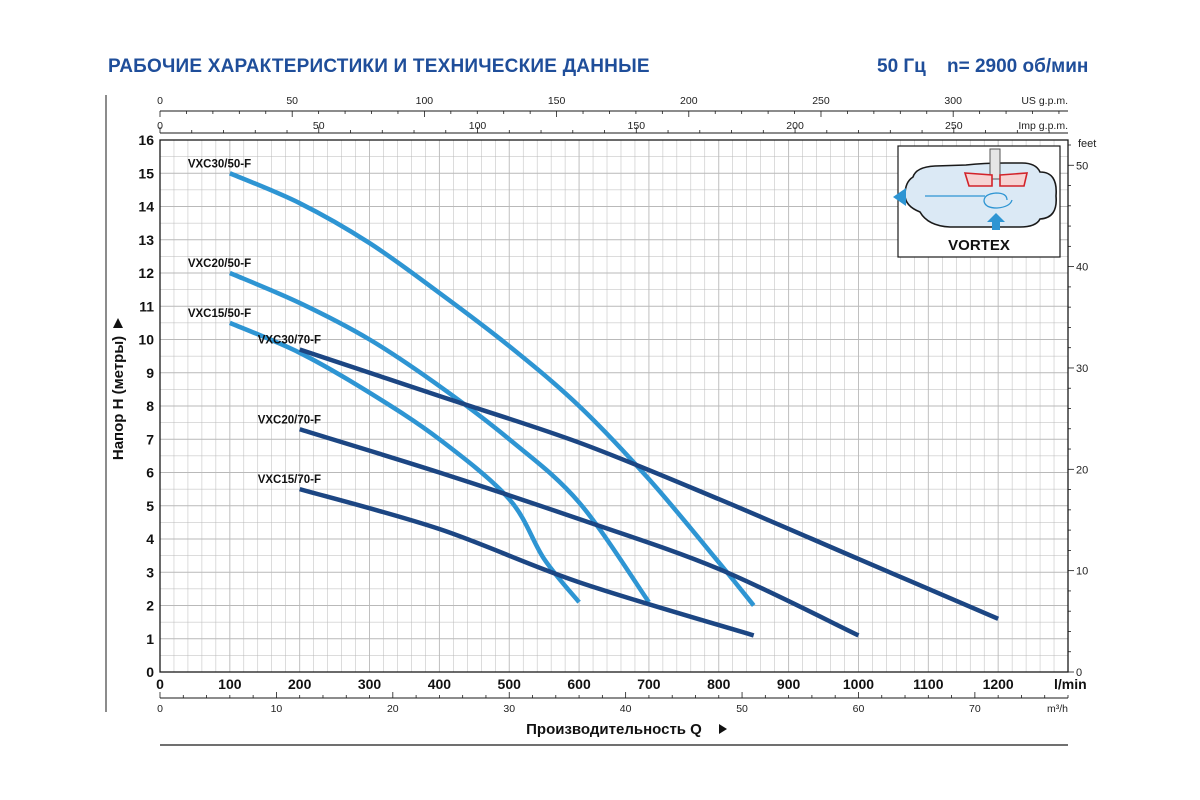 Image resolution: width=1200 pixels, height=800 pixels. I want to click on secondary-tick-label: 20, so click(393, 709).